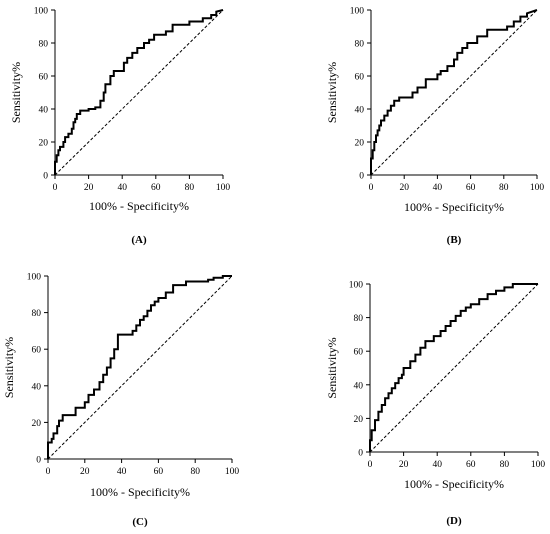 The image size is (550, 534). I want to click on panel-caption: (A), so click(139, 240).